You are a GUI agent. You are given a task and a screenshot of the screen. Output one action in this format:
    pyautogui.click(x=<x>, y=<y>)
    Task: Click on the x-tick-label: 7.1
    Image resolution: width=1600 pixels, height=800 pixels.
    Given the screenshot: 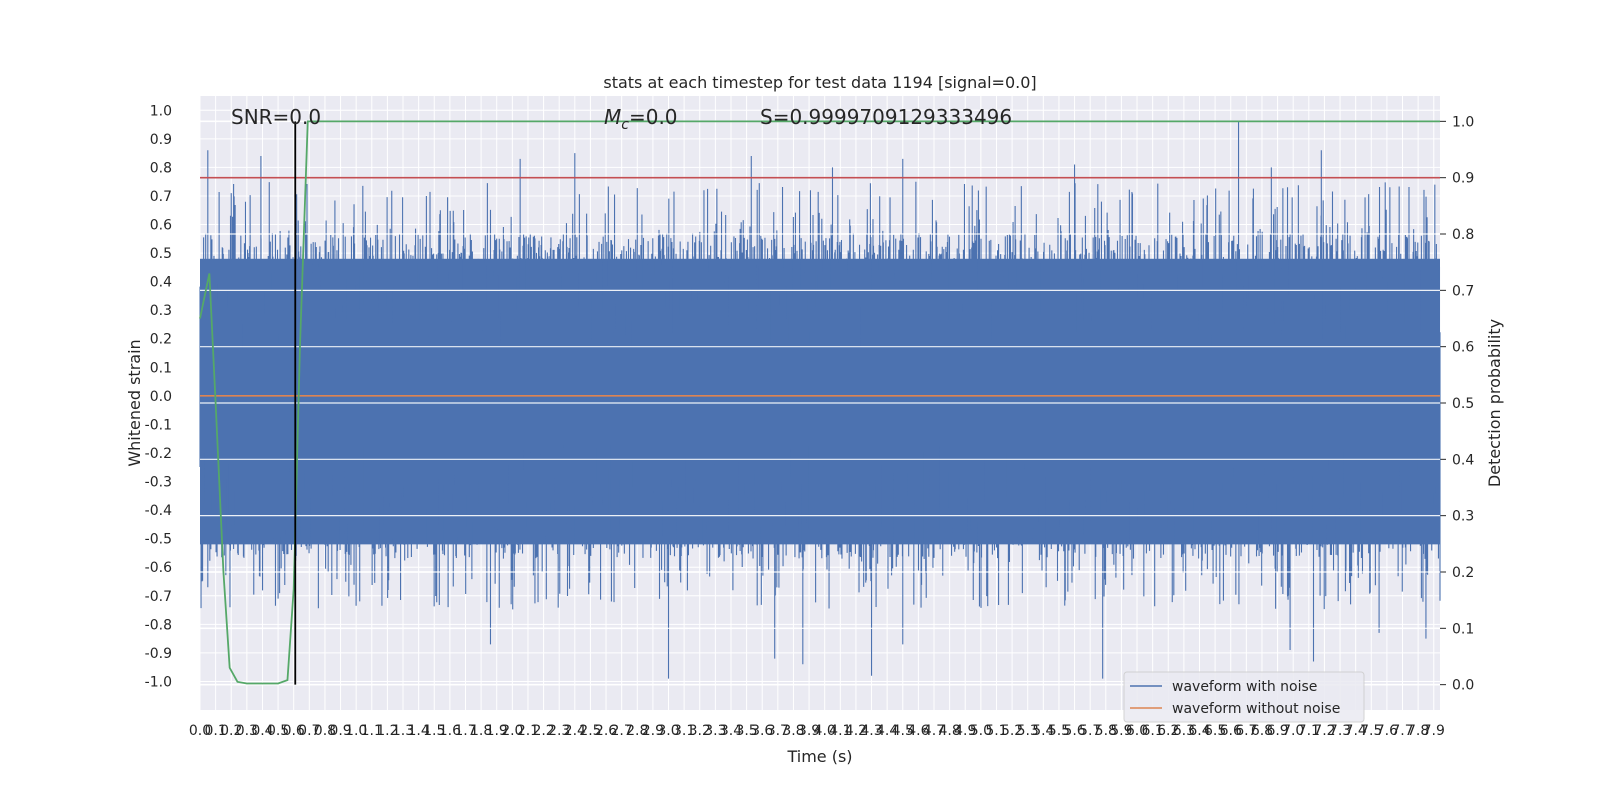 What is the action you would take?
    pyautogui.click(x=1309, y=731)
    